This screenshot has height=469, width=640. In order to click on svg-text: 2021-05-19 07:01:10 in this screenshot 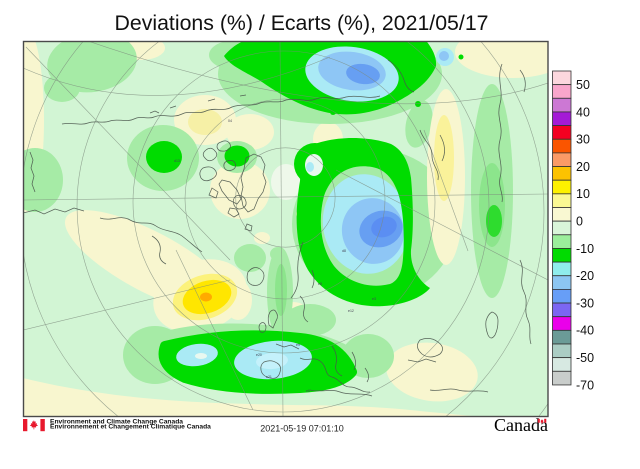, I will do `click(302, 428)`.